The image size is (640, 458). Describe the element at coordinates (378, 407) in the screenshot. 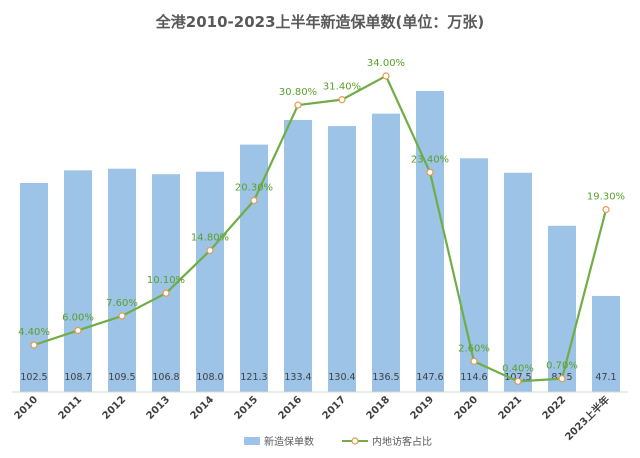

I see `x-tick-label: 2018` at that location.